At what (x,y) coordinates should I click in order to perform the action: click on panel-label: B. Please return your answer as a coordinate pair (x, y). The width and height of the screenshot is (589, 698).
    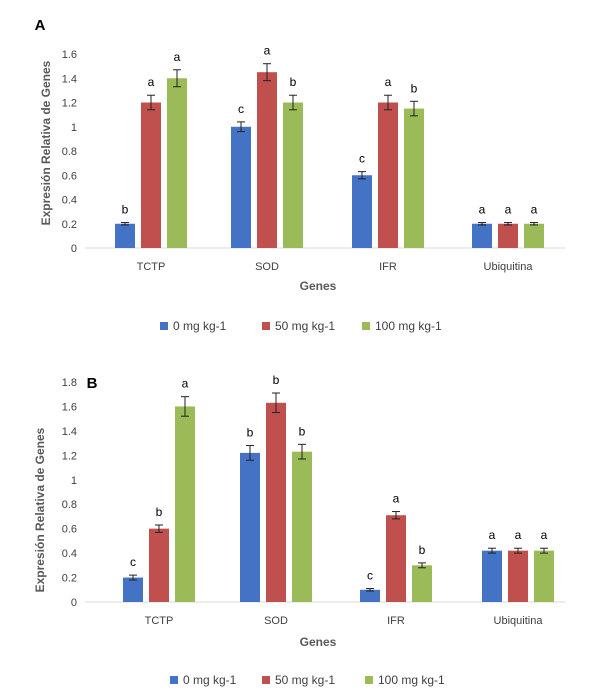
    Looking at the image, I should click on (92, 383).